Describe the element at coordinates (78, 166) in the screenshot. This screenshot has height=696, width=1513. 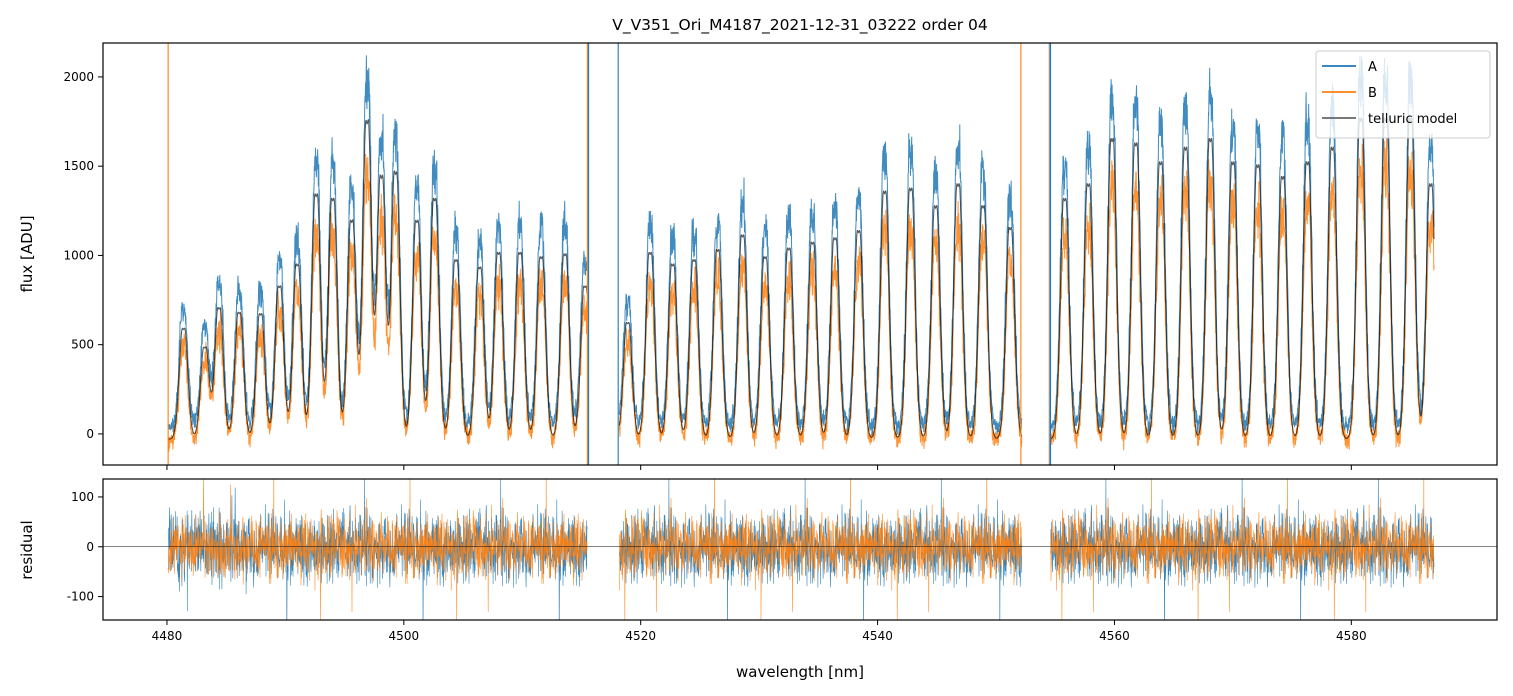
I see `flux-y-tick-label: 1500` at that location.